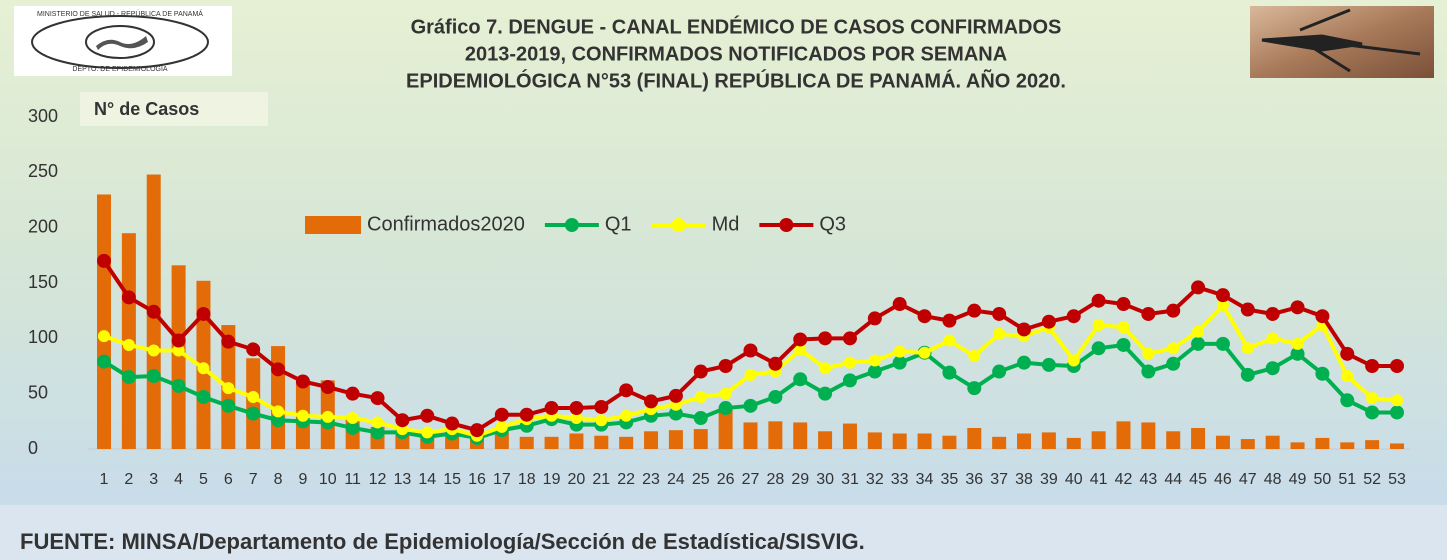 The width and height of the screenshot is (1447, 560). What do you see at coordinates (328, 479) in the screenshot?
I see `x-tick-label: 10` at bounding box center [328, 479].